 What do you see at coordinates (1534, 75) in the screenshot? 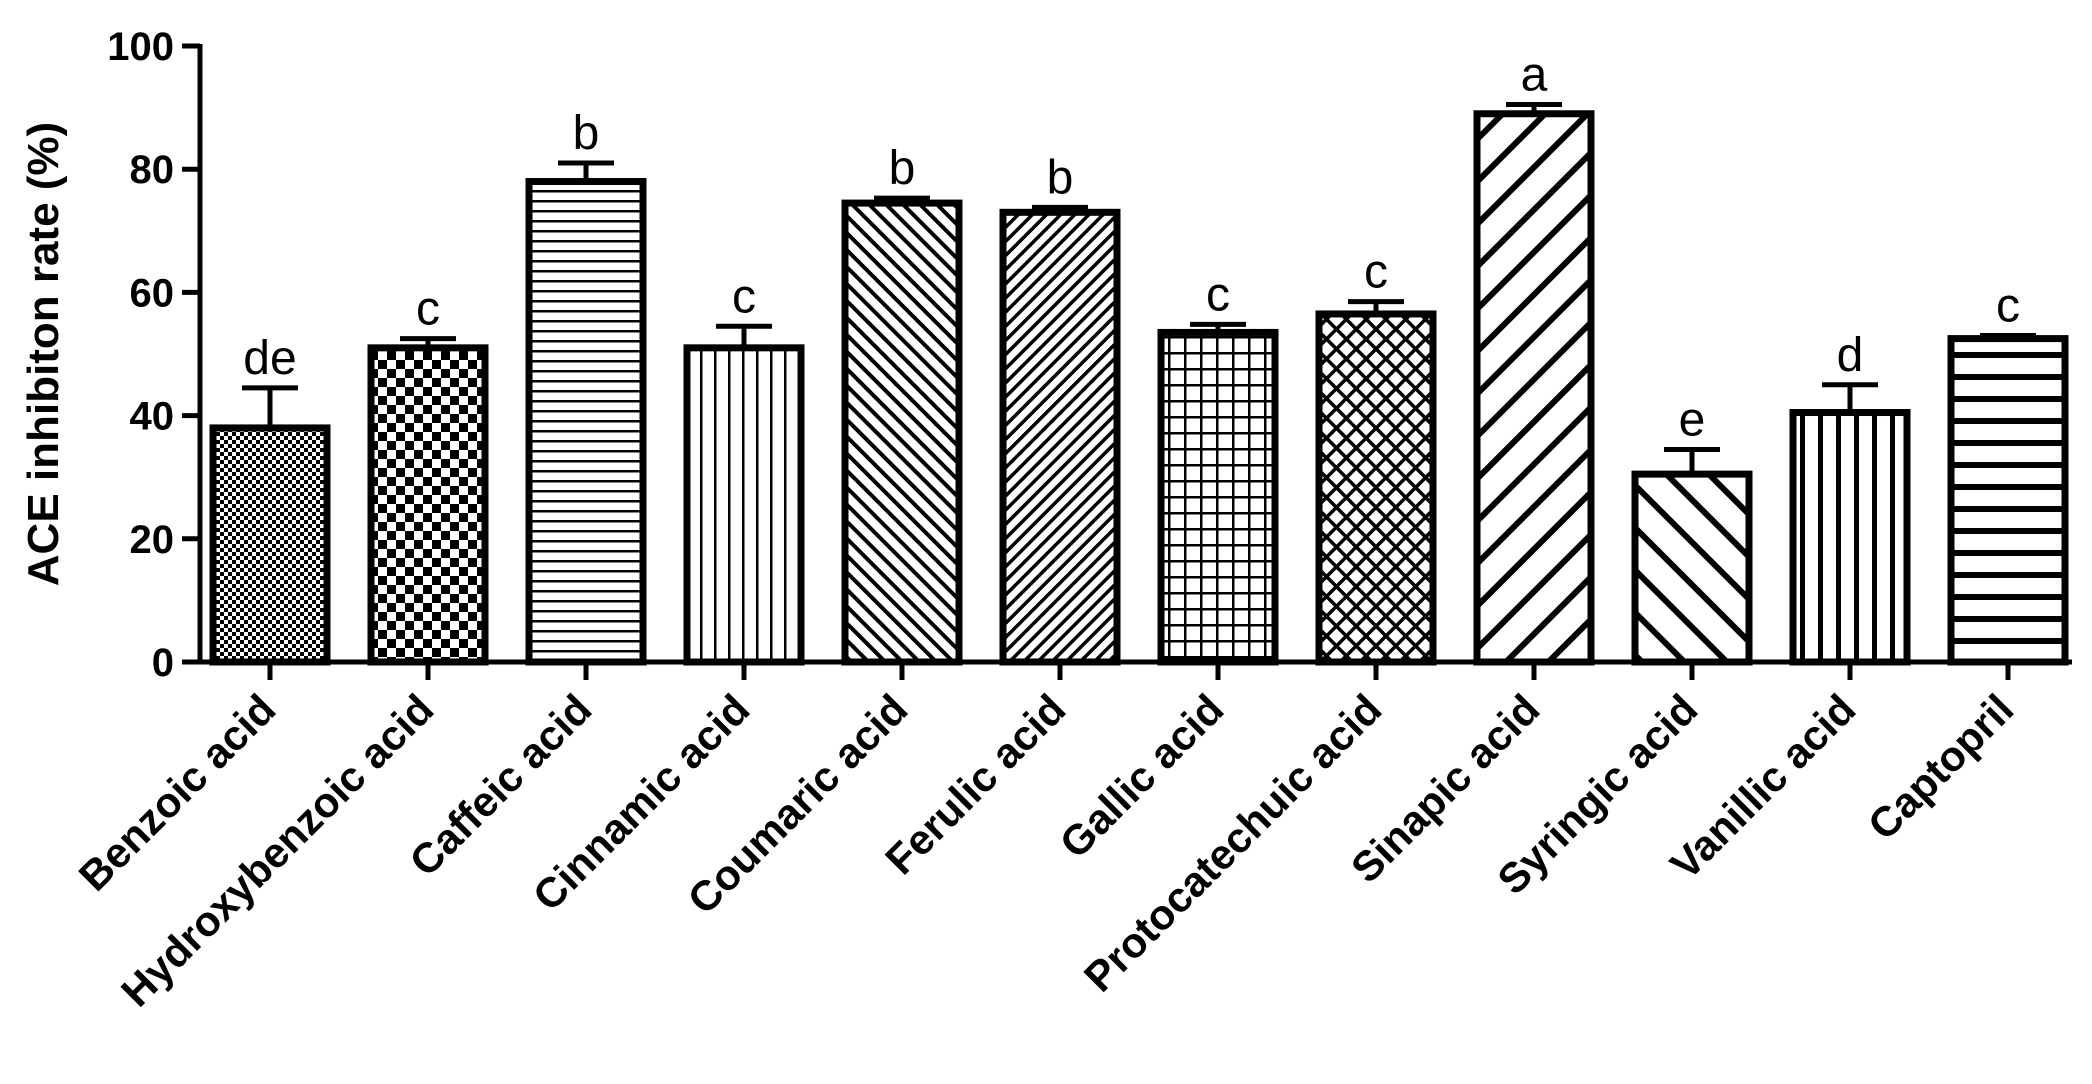
I see `significance-label: a` at bounding box center [1534, 75].